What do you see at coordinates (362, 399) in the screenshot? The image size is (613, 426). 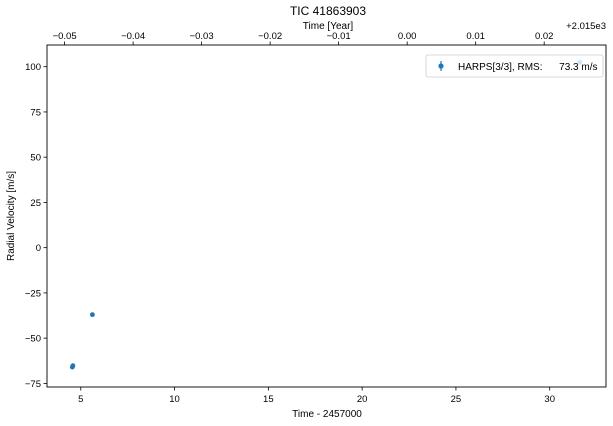 I see `x-tick-label: 20` at bounding box center [362, 399].